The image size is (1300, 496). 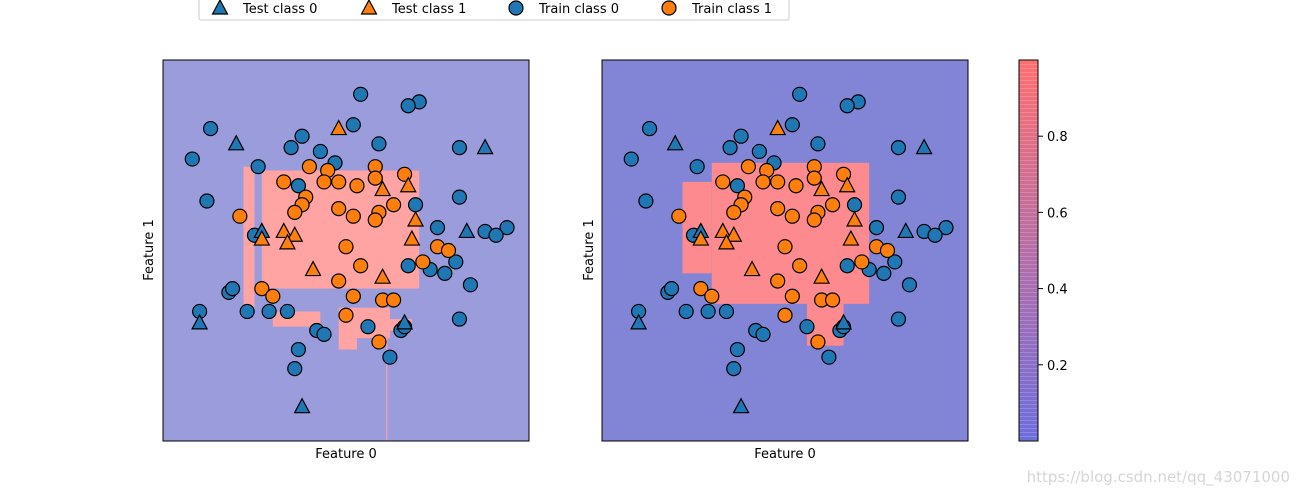 I want to click on right-plot-ylabel: Feature 1, so click(x=589, y=250).